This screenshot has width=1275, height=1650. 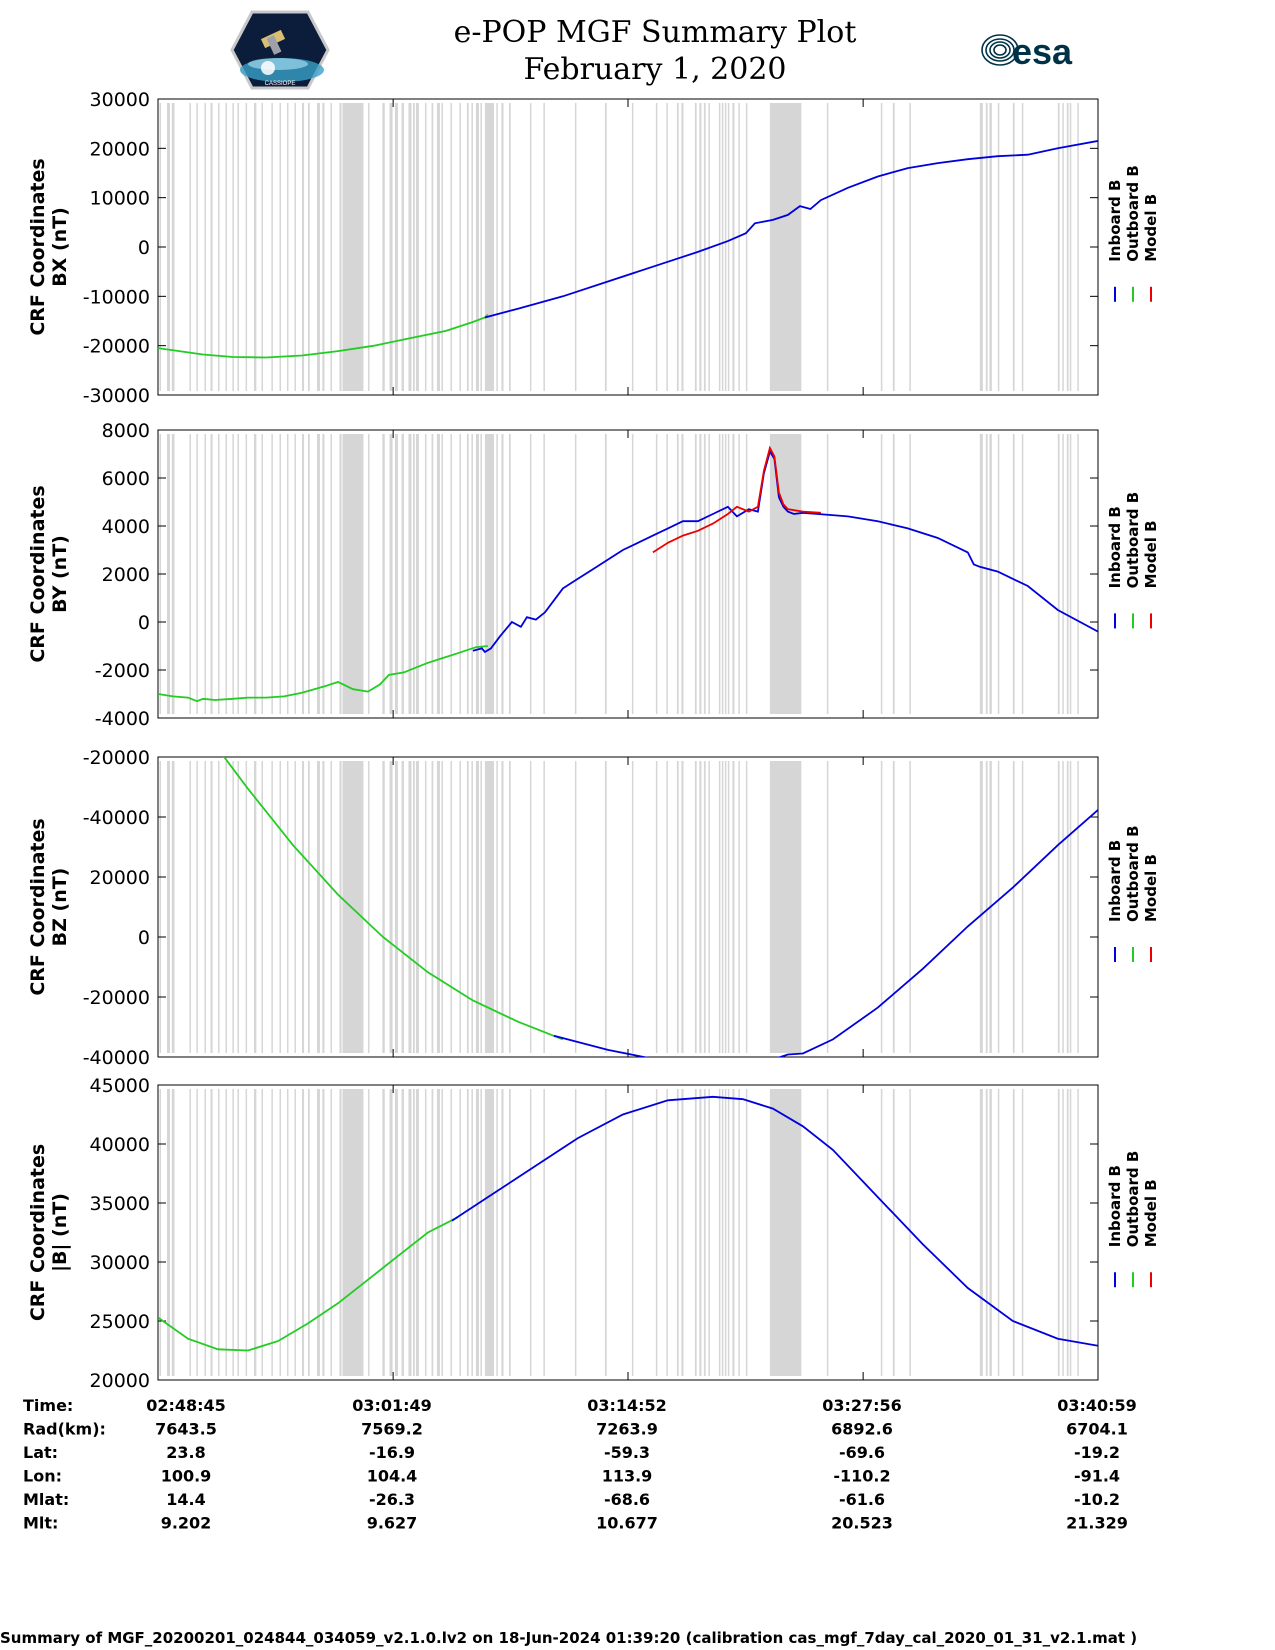 What do you see at coordinates (862, 1452) in the screenshot?
I see `info-row-value: -69.6` at bounding box center [862, 1452].